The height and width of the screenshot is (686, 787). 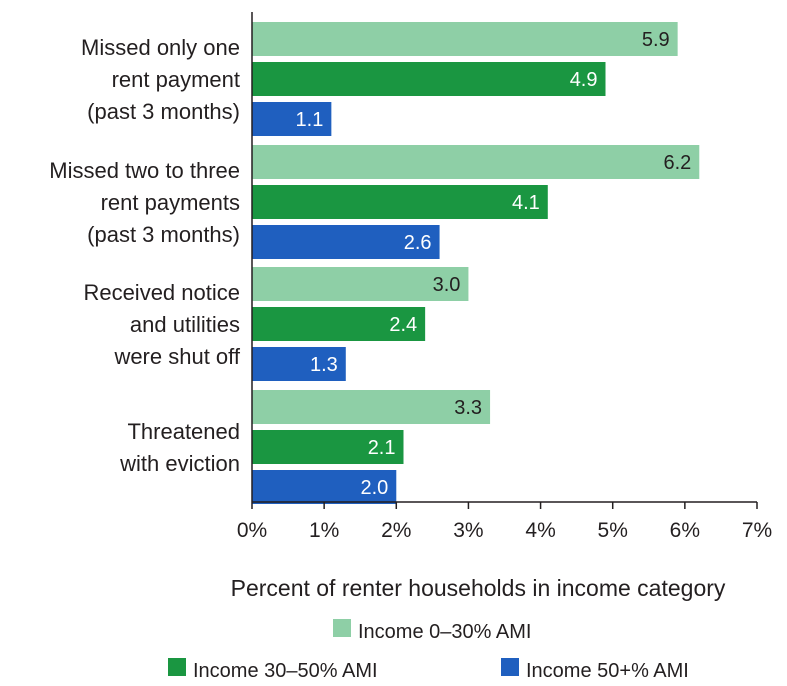 What do you see at coordinates (607, 671) in the screenshot?
I see `legend-label: Income 50+% AMI` at bounding box center [607, 671].